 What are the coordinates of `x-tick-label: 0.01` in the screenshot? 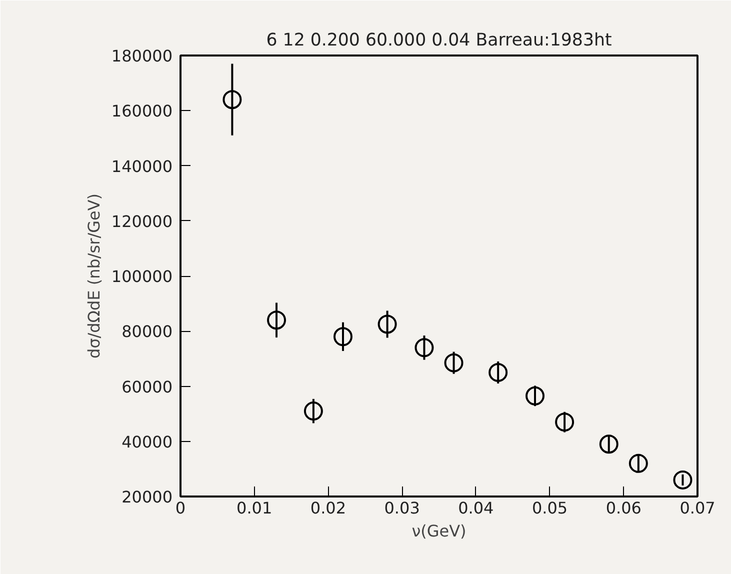 It's located at (254, 508).